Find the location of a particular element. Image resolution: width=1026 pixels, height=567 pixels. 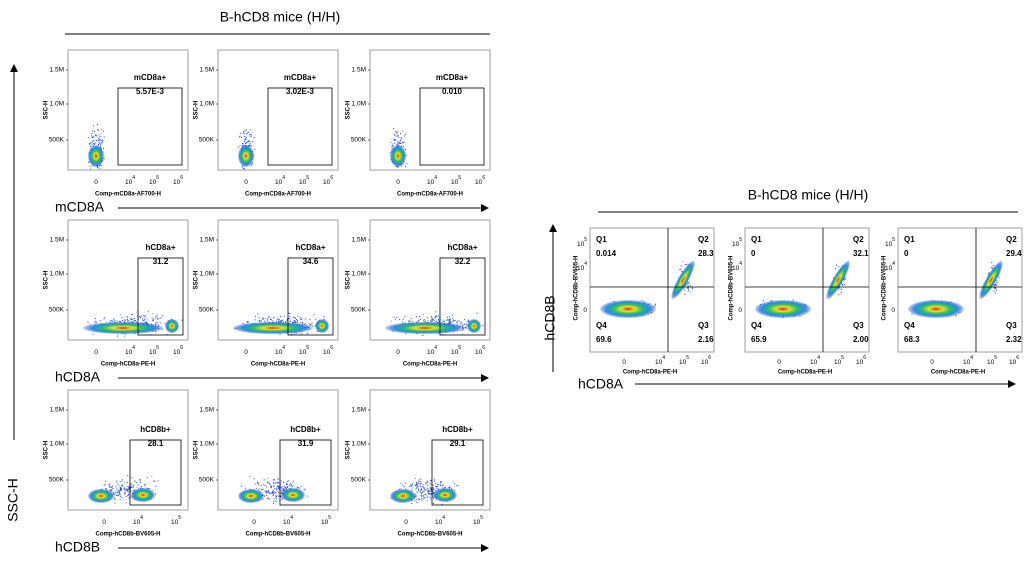

quadrant-value: 69.6 is located at coordinates (604, 339).